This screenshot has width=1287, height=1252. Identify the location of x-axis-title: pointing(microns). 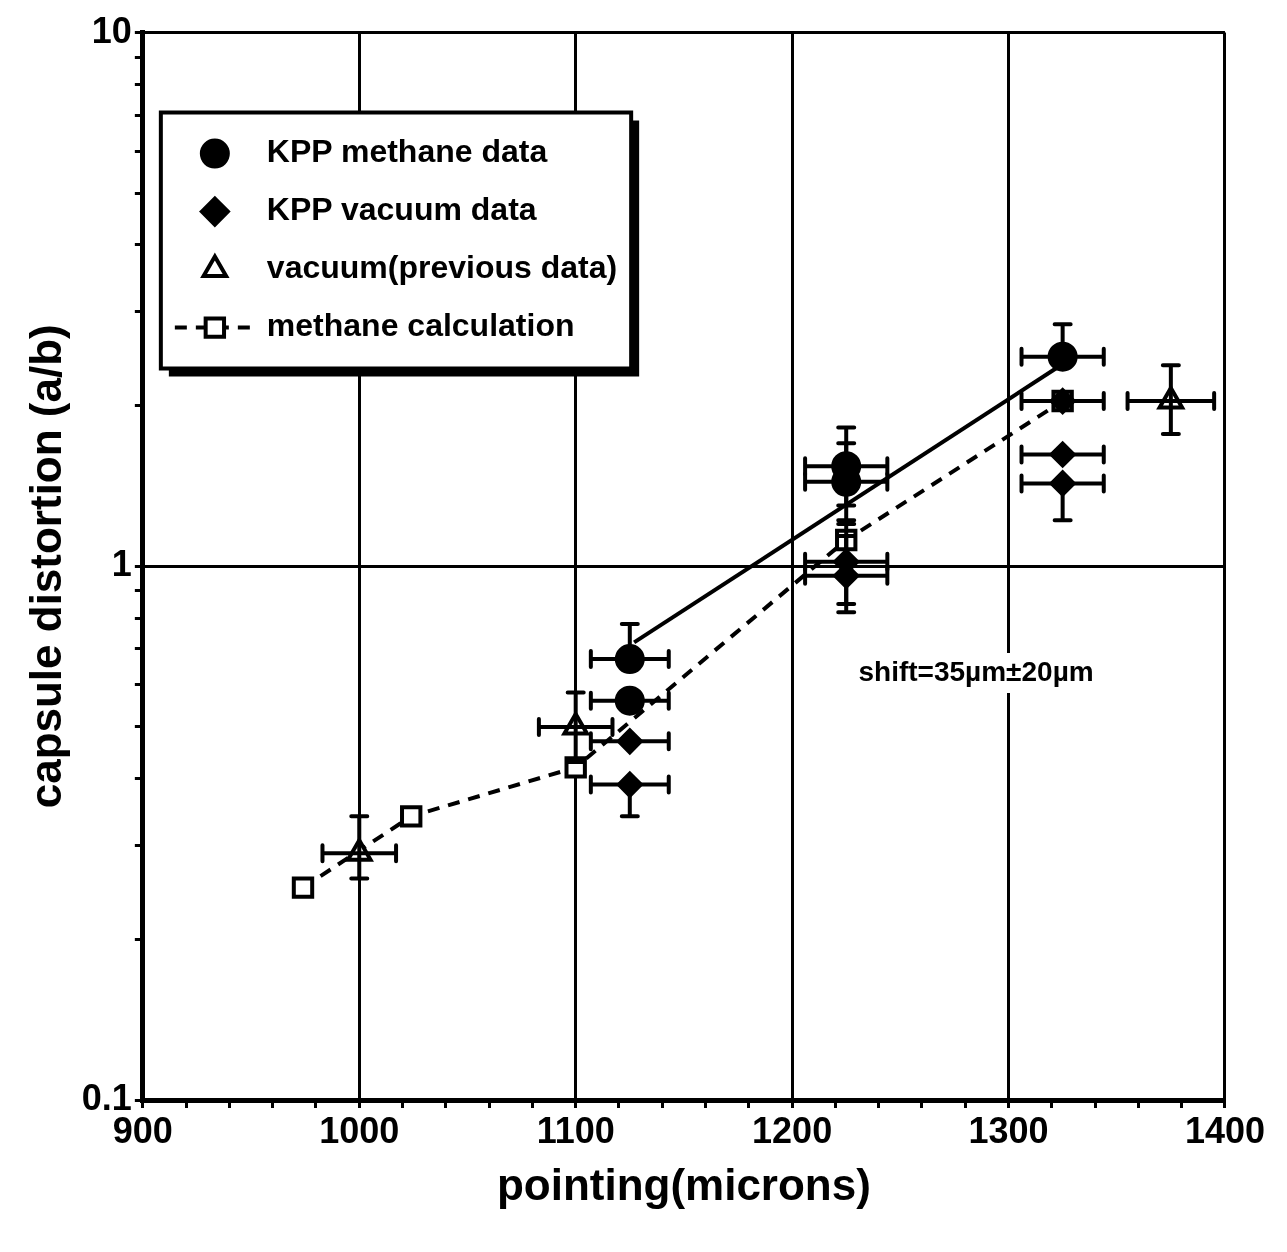
(683, 1184).